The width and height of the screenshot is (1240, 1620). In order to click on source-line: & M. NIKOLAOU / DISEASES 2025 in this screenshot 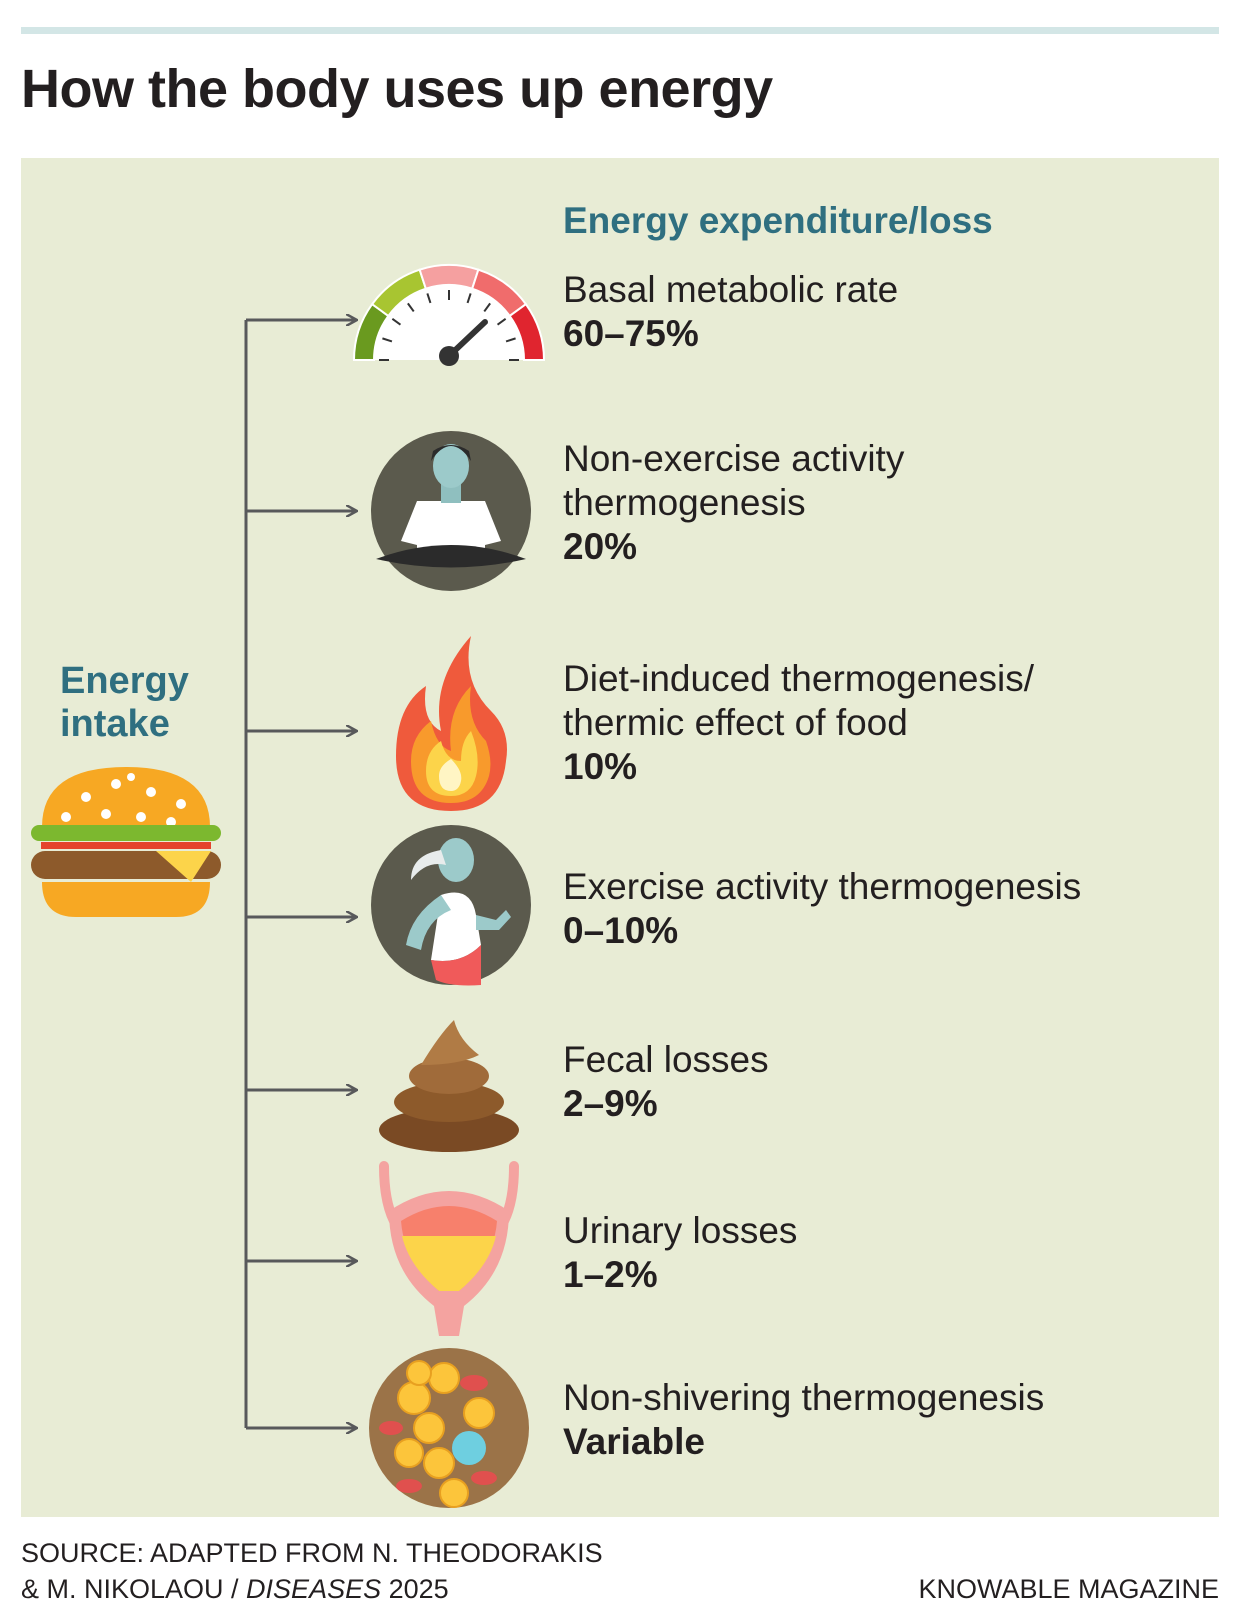, I will do `click(312, 1589)`.